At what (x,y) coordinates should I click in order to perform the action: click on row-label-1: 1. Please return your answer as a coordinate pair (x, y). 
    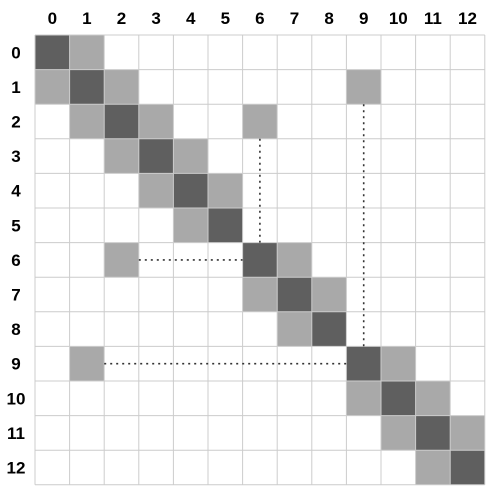
    Looking at the image, I should click on (15, 87).